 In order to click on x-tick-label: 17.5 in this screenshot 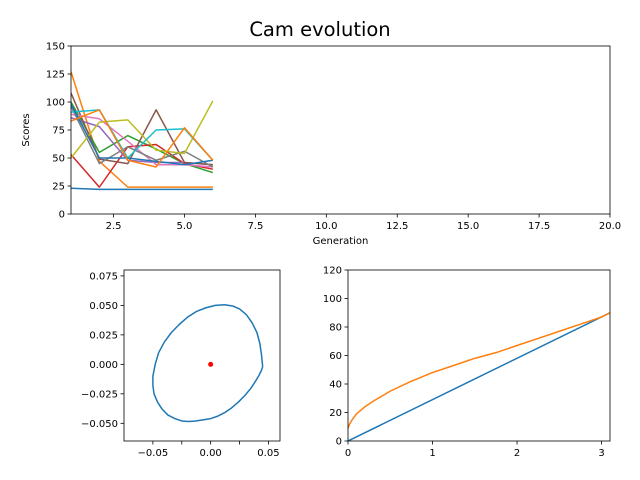, I will do `click(539, 226)`.